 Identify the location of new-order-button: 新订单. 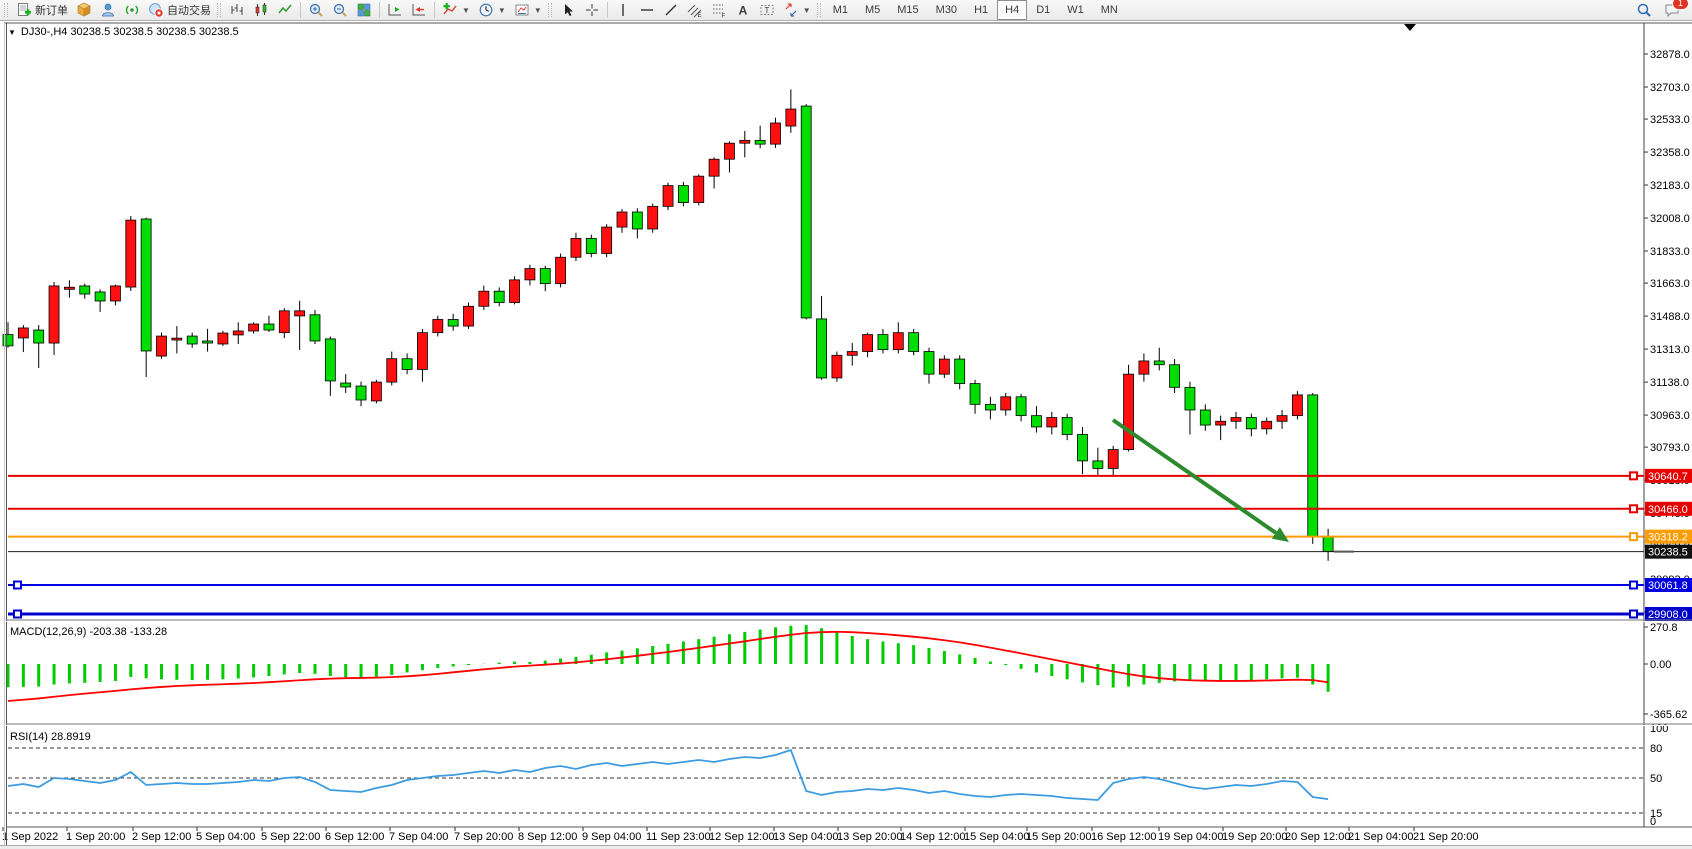
(42, 10).